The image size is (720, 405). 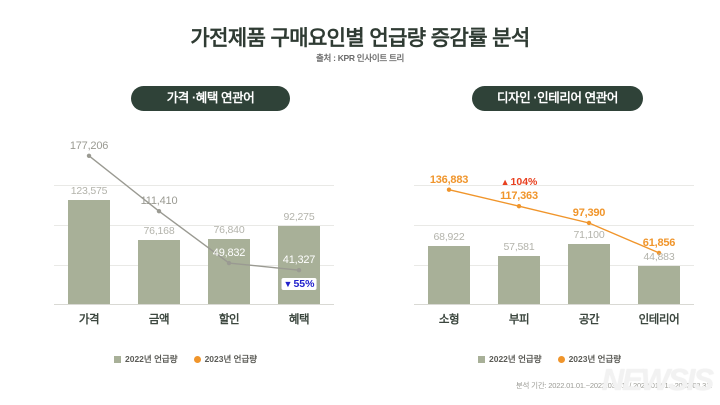 I want to click on line-value-label: 41,327, so click(x=299, y=260).